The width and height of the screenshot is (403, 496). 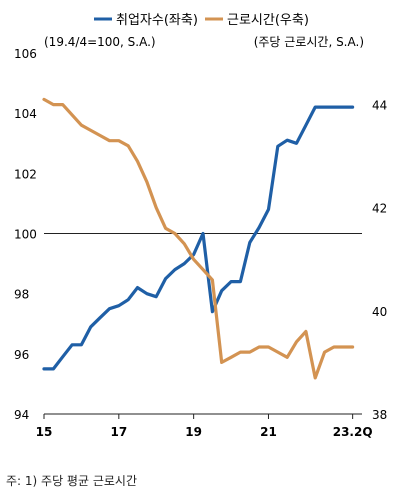 What do you see at coordinates (268, 432) in the screenshot?
I see `x-tick-label: 21` at bounding box center [268, 432].